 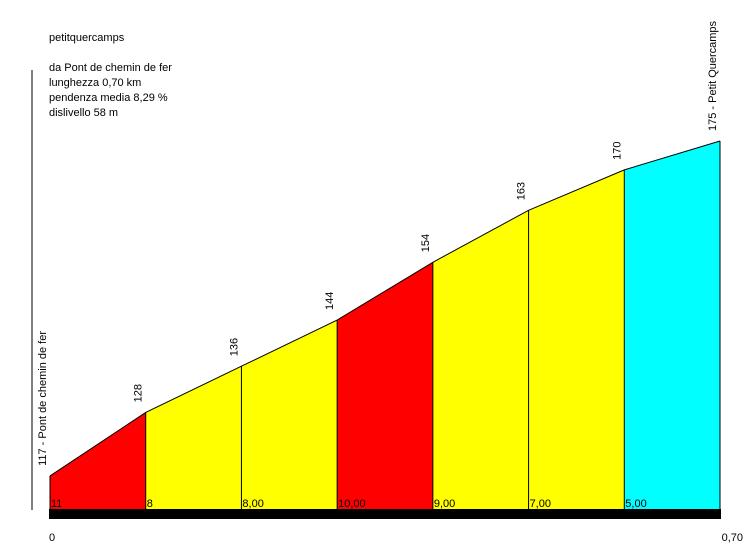 I want to click on profile-title: petitquercamps, so click(x=87, y=38).